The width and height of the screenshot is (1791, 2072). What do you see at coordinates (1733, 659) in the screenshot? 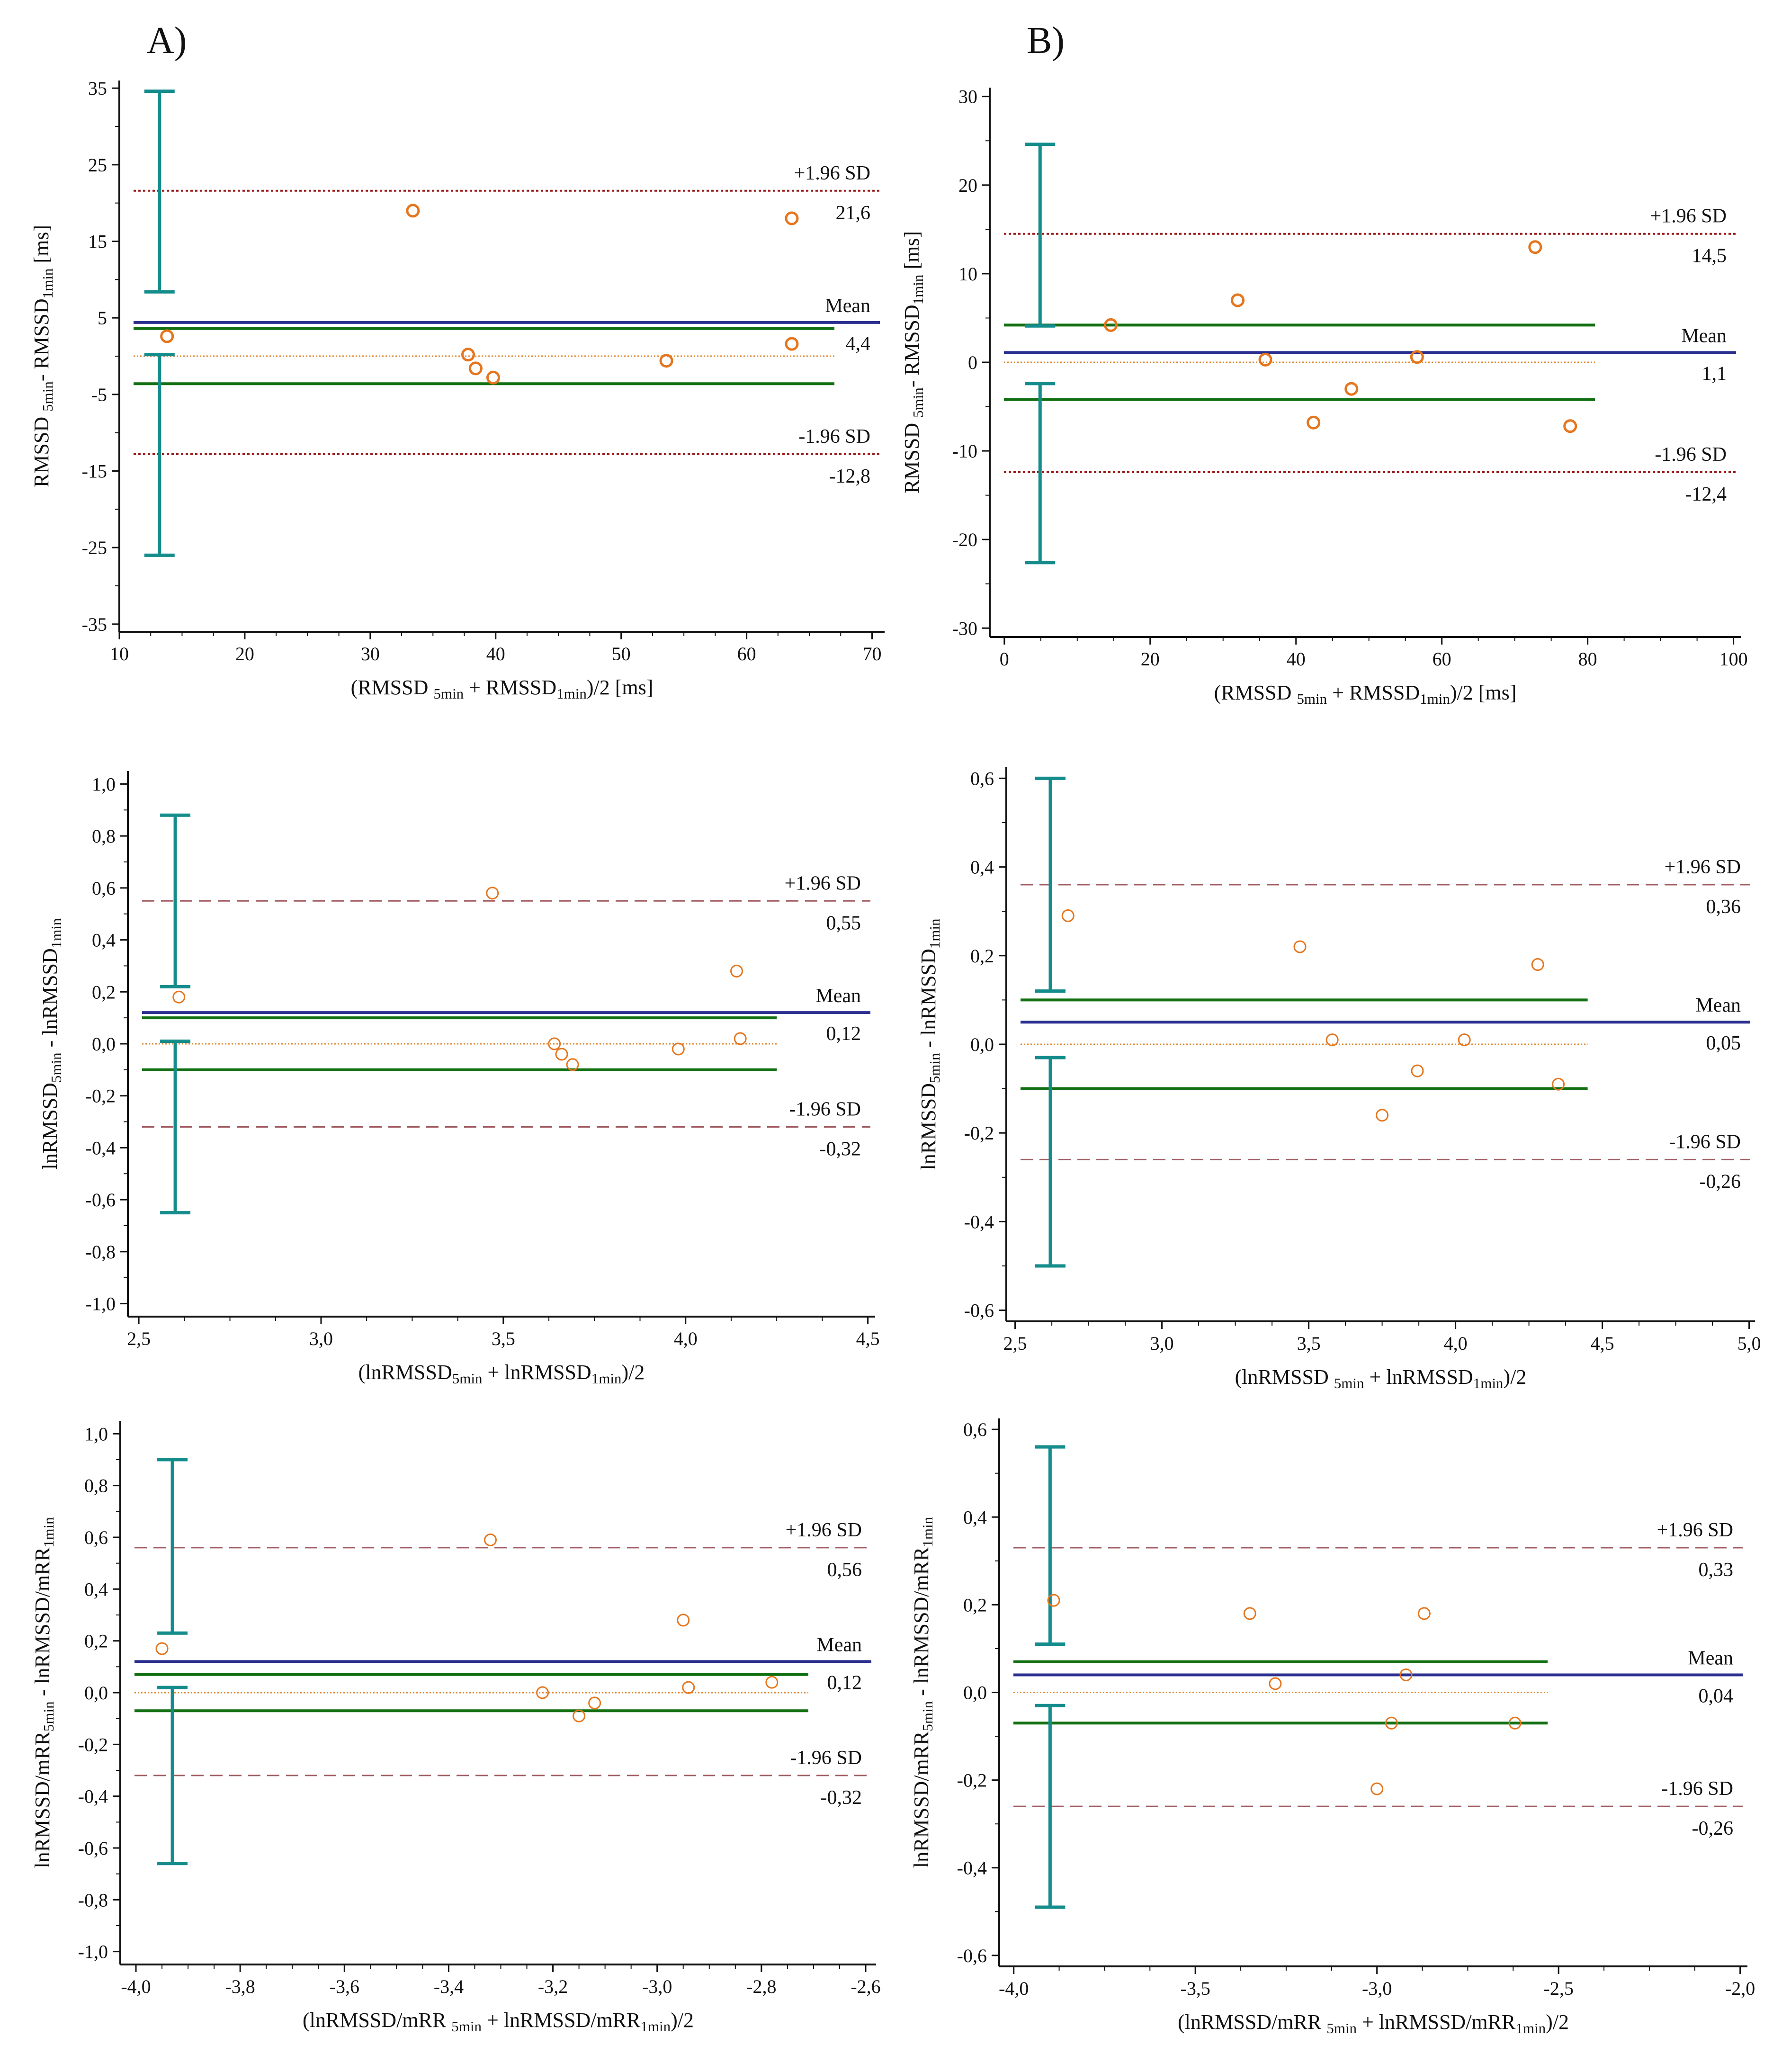
I see `x-tick-label: 100` at bounding box center [1733, 659].